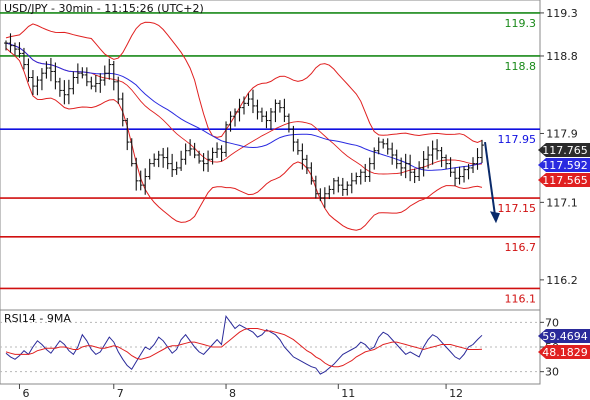 The height and width of the screenshot is (400, 590). I want to click on price-tick-label-4: 116.2, so click(562, 280).